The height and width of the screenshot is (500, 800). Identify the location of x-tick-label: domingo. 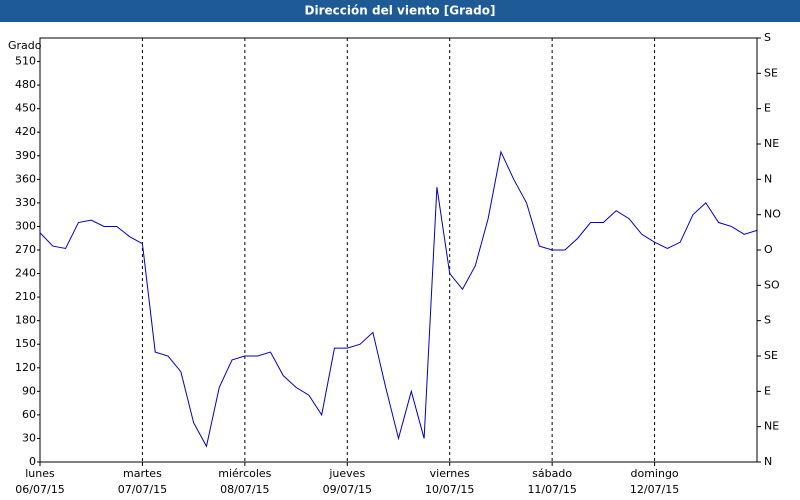
(654, 473).